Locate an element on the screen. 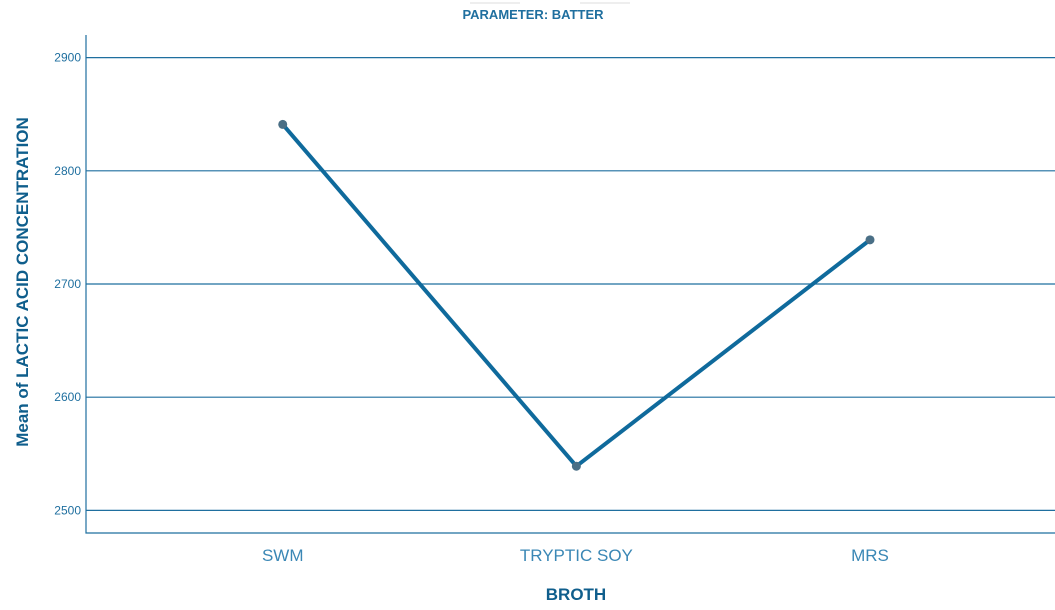 This screenshot has height=610, width=1055. x-tick-label: MRS is located at coordinates (870, 555).